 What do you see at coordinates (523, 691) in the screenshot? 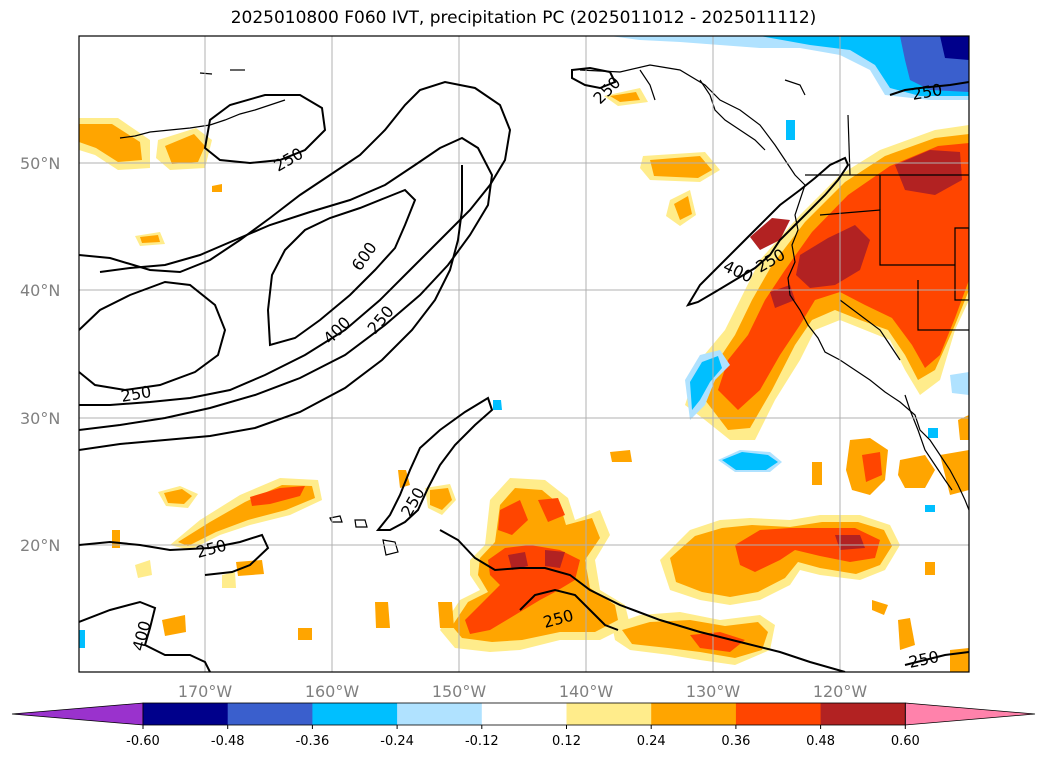
I see `longitude-labels: 170°W 160°W 150°W 140°W 130°W 120°W` at bounding box center [523, 691].